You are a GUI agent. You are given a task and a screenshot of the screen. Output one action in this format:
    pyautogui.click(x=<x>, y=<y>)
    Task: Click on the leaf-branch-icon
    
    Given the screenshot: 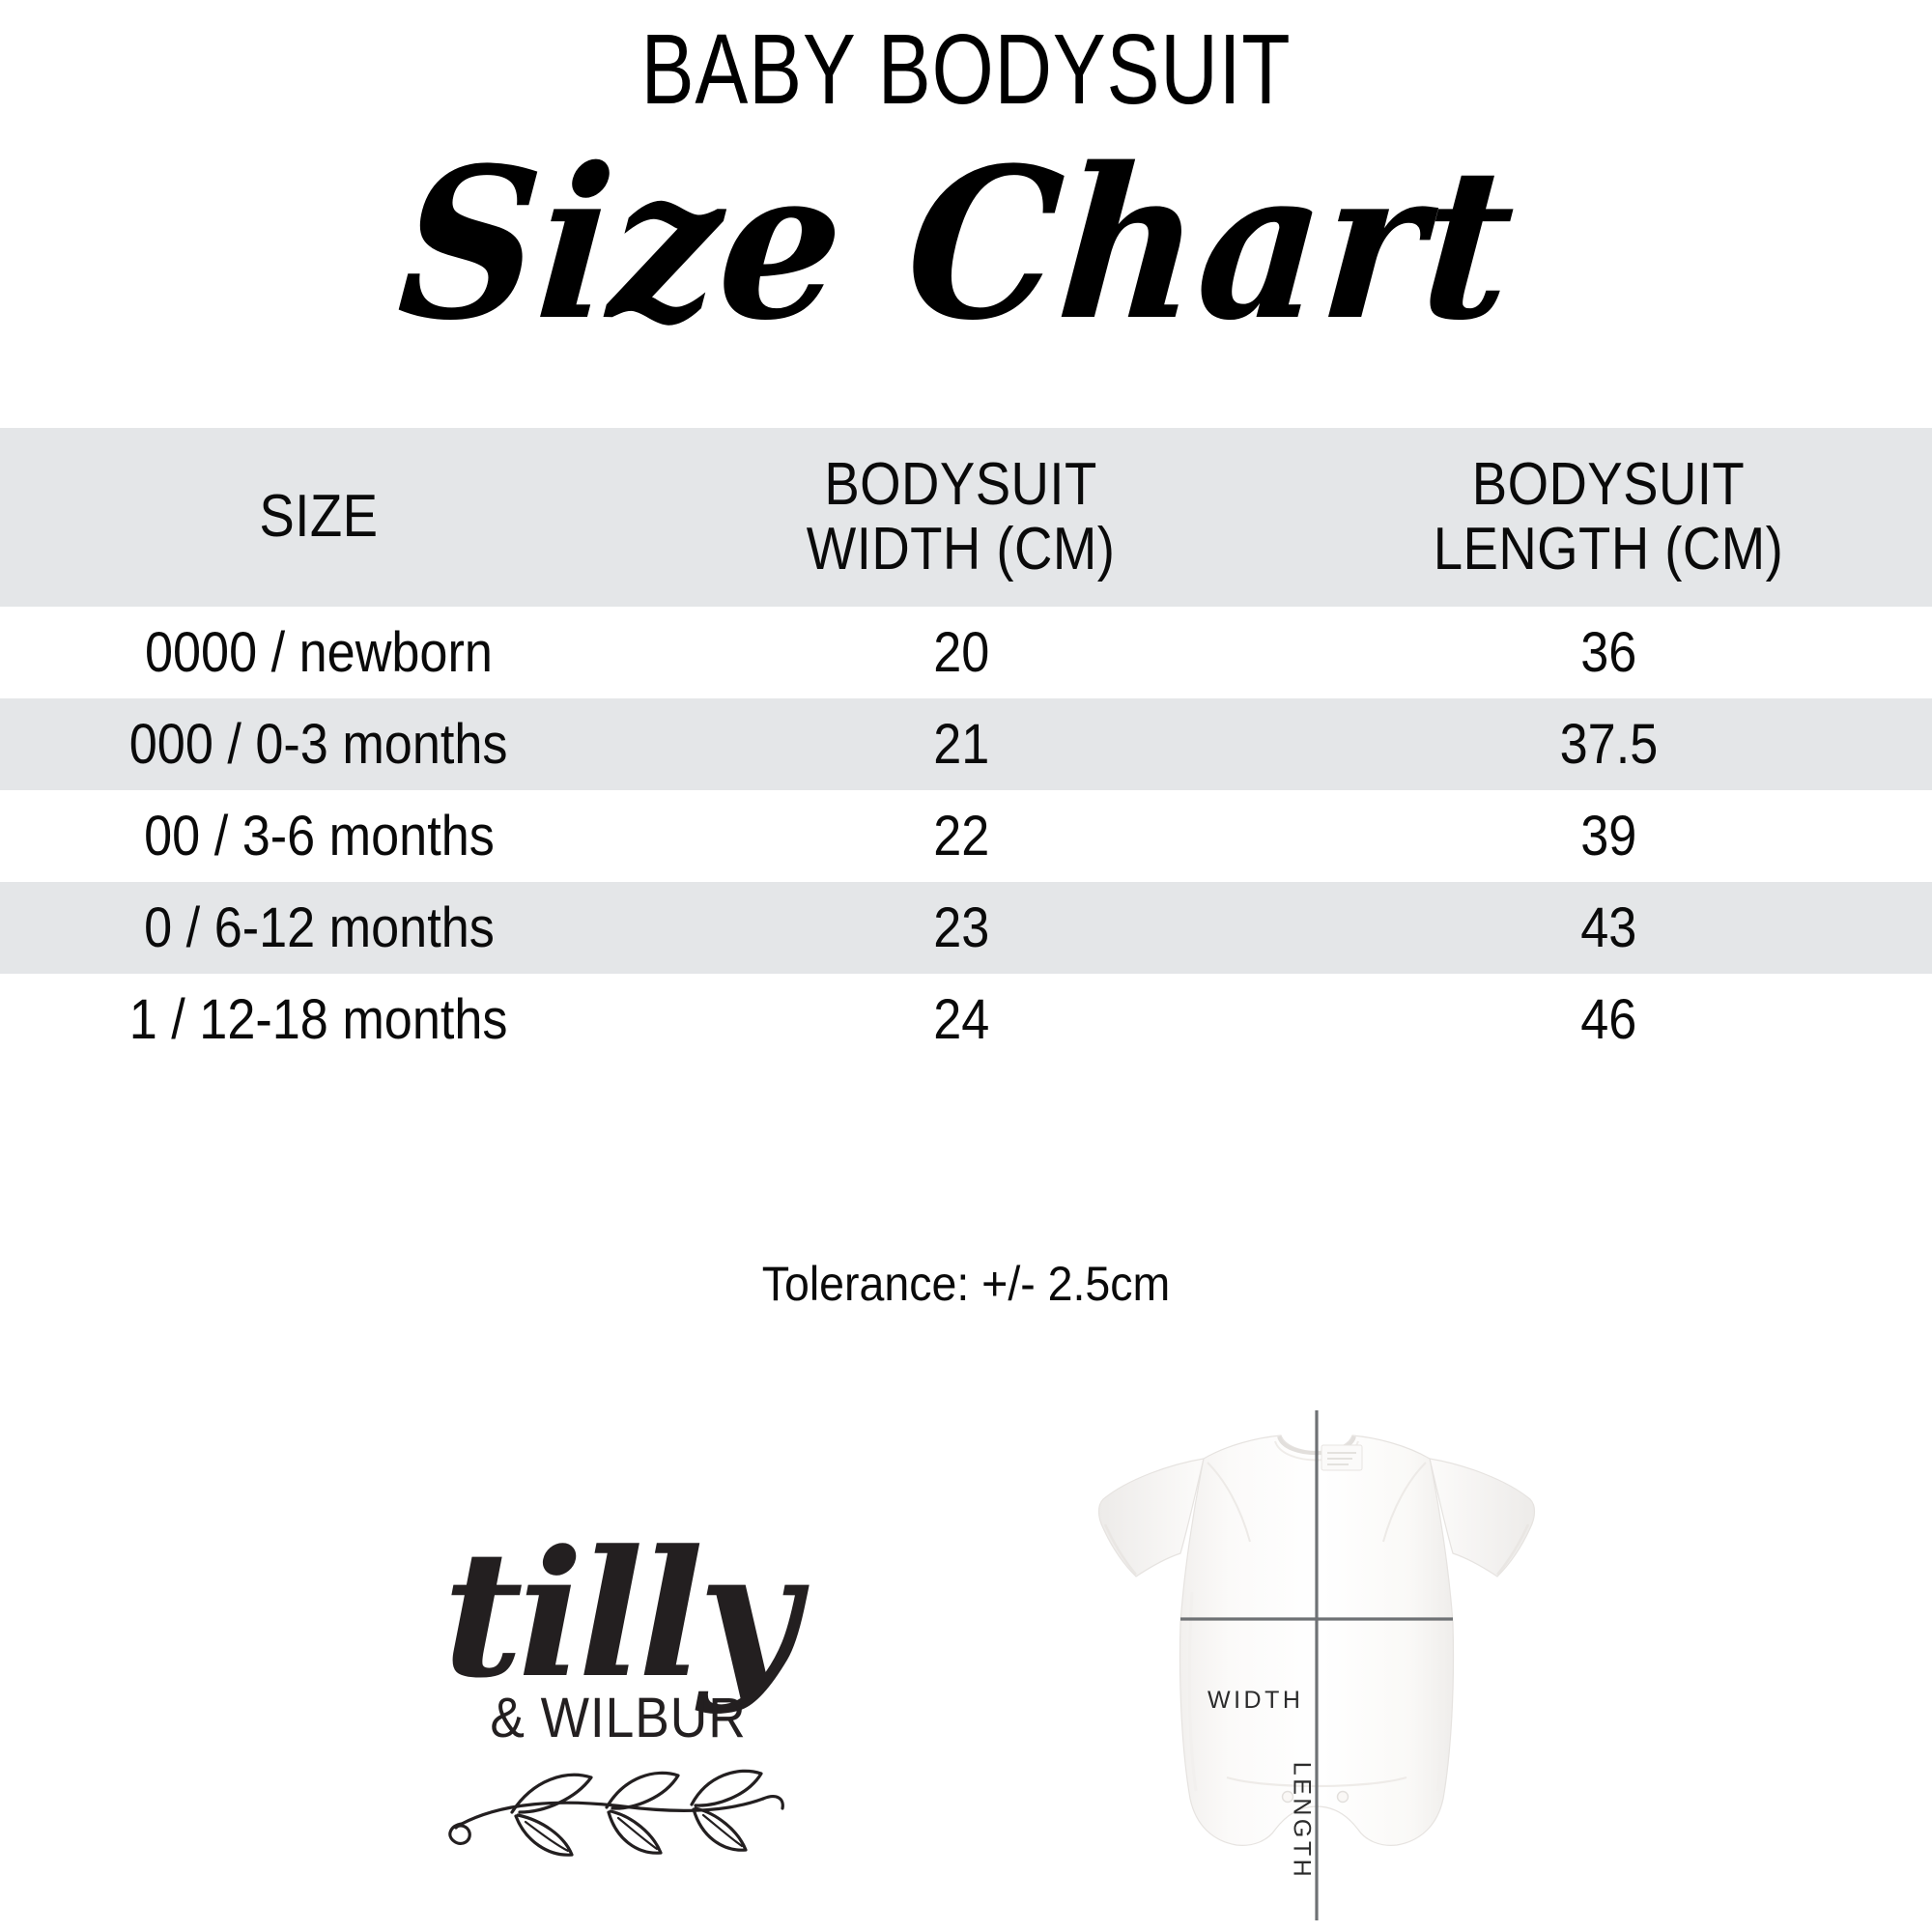 What is the action you would take?
    pyautogui.click(x=618, y=1809)
    